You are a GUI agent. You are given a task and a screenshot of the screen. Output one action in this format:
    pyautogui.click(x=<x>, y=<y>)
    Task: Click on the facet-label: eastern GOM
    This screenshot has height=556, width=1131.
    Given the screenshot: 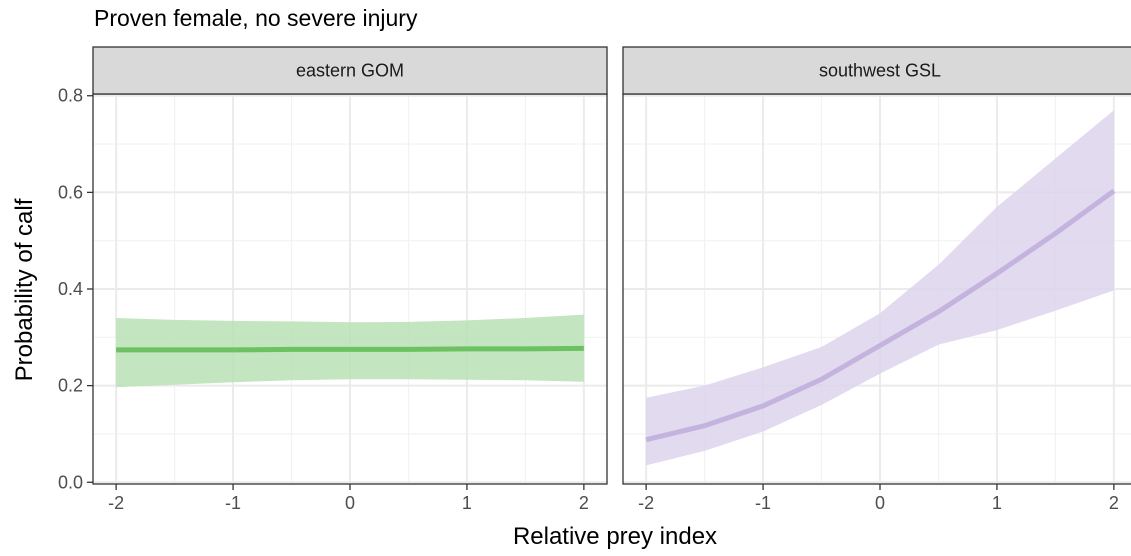 What is the action you would take?
    pyautogui.click(x=350, y=71)
    